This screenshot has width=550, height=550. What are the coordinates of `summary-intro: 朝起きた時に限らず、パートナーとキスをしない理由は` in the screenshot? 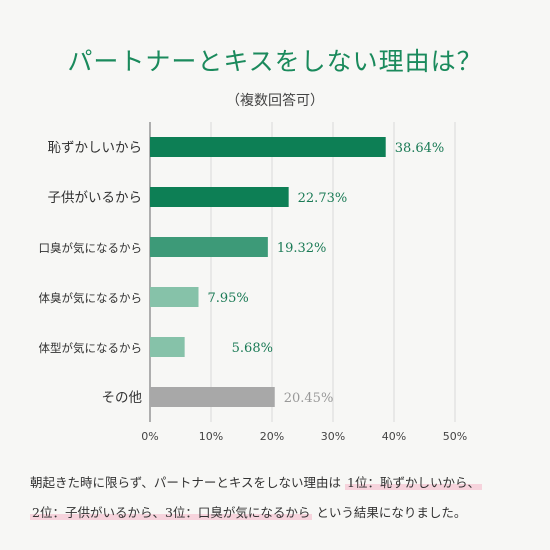 It's located at (186, 482).